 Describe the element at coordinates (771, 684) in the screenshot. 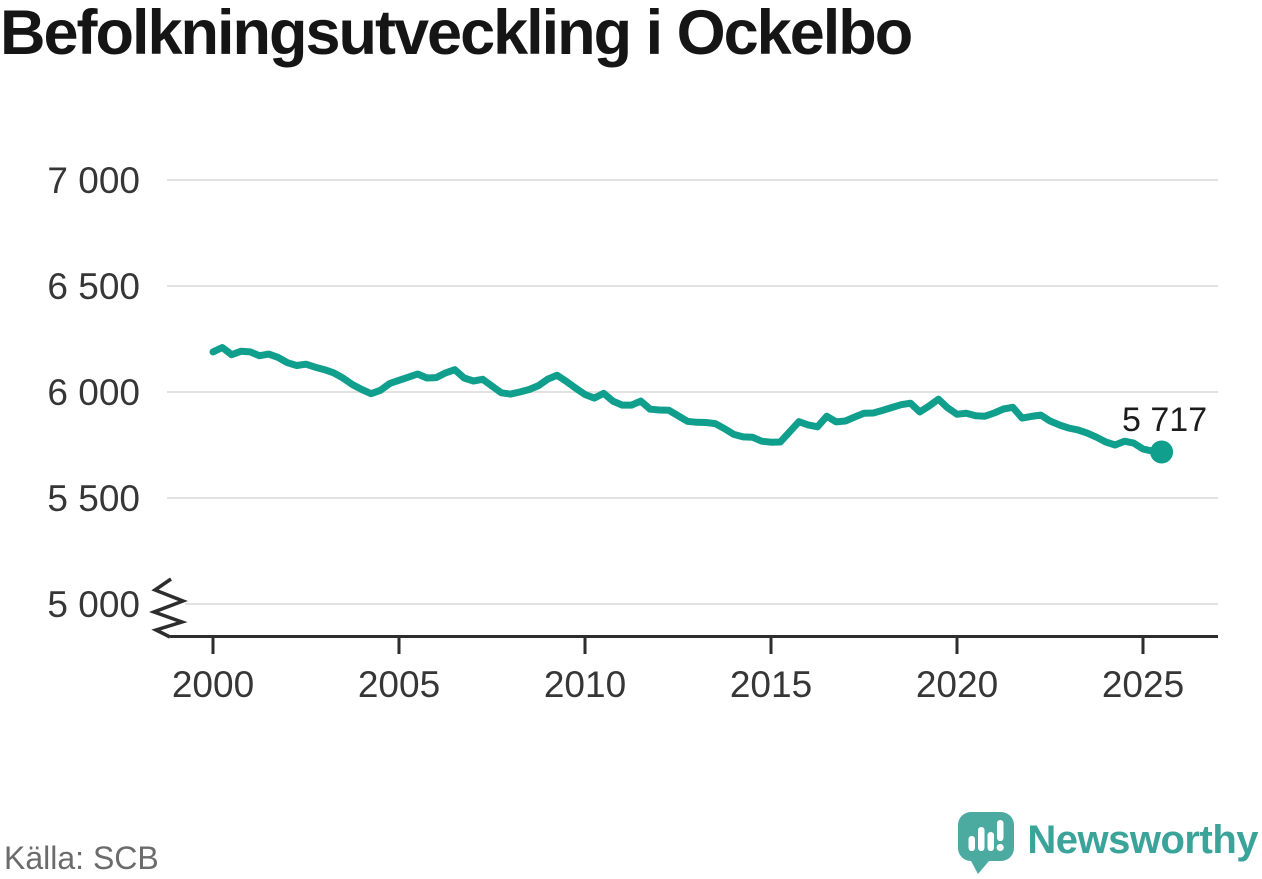

I see `x-tick-label-2015: 2015` at that location.